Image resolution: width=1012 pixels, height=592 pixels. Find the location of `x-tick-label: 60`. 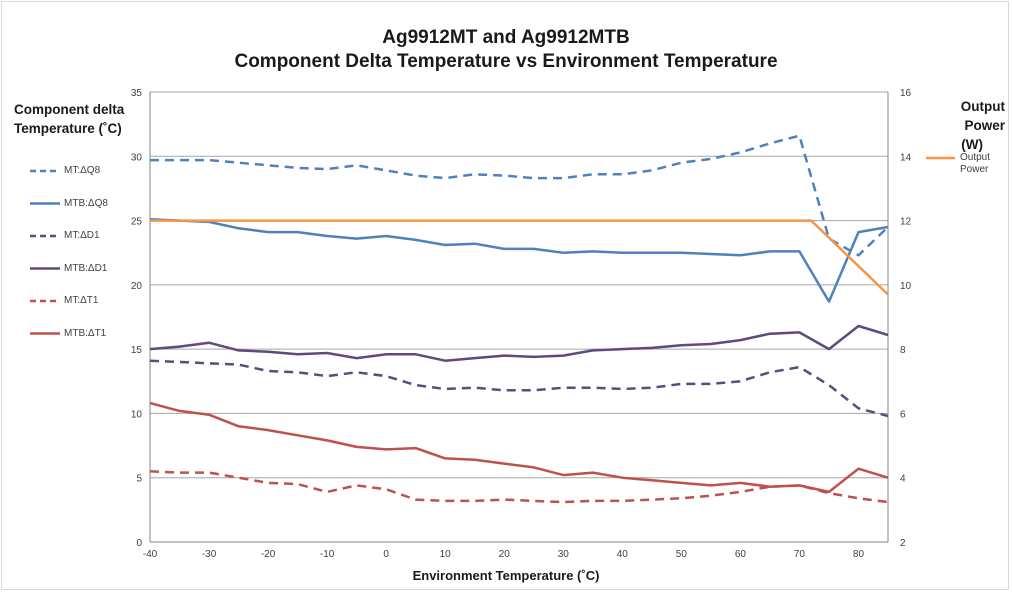

x-tick-label: 60 is located at coordinates (741, 554).